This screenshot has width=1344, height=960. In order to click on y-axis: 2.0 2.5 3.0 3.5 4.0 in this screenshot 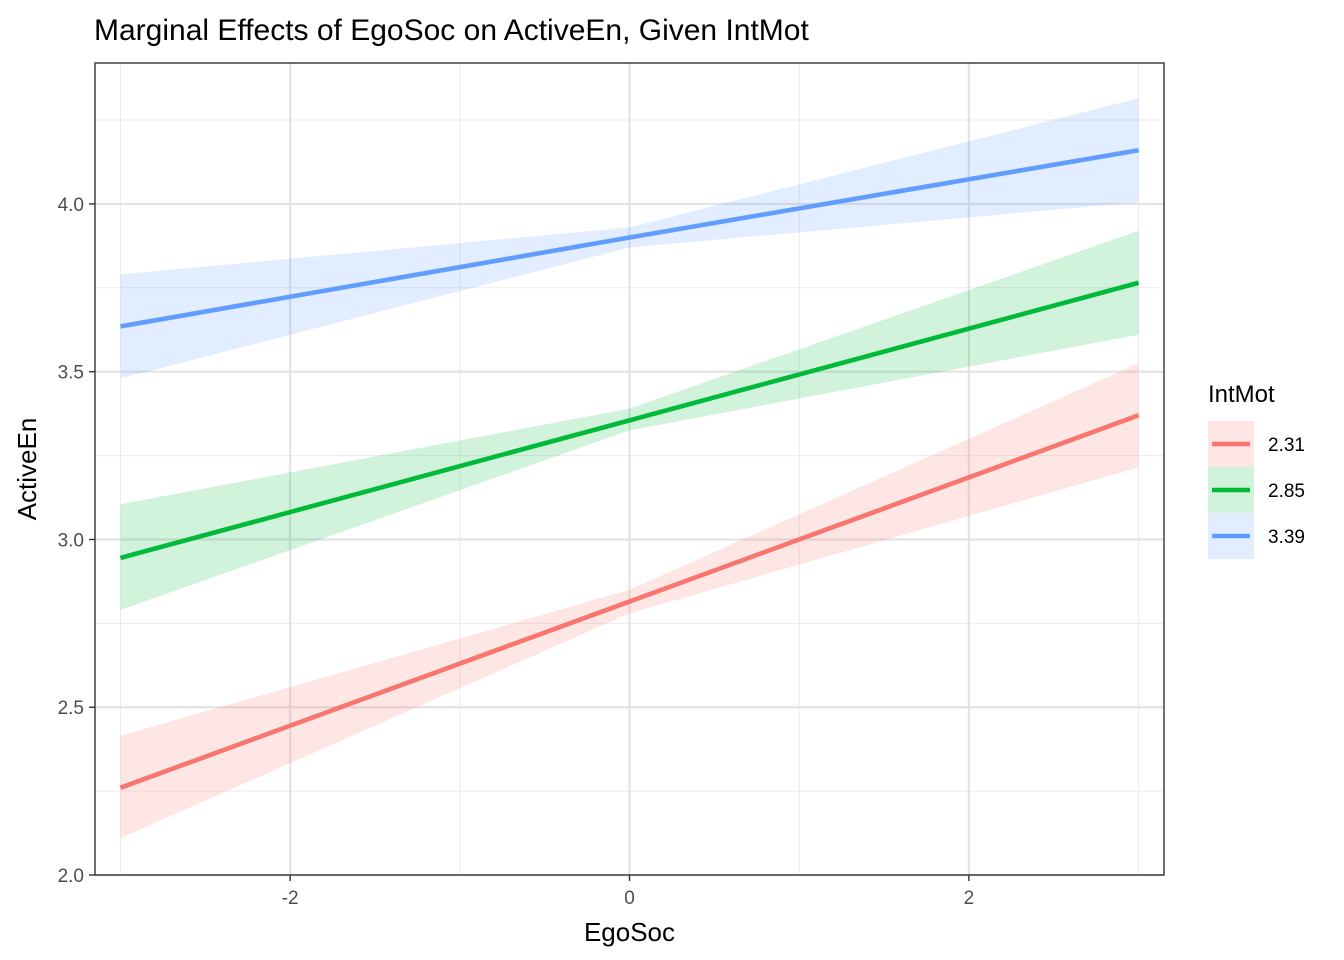, I will do `click(76, 541)`.